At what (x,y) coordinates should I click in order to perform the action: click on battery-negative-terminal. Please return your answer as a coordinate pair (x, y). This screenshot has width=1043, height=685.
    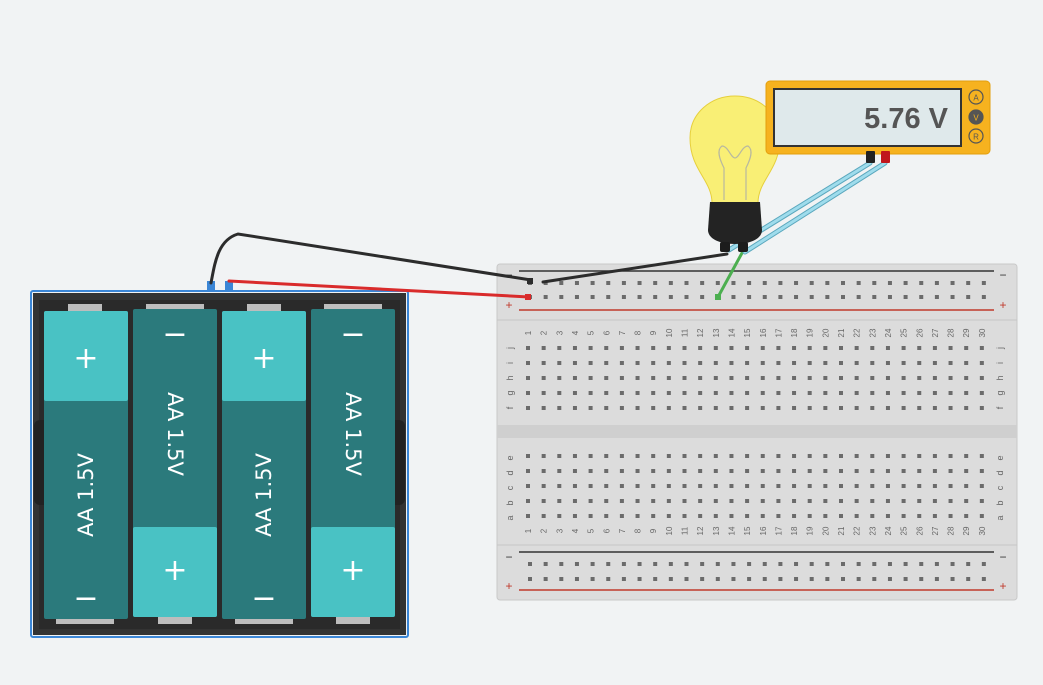
    Looking at the image, I should click on (211, 286).